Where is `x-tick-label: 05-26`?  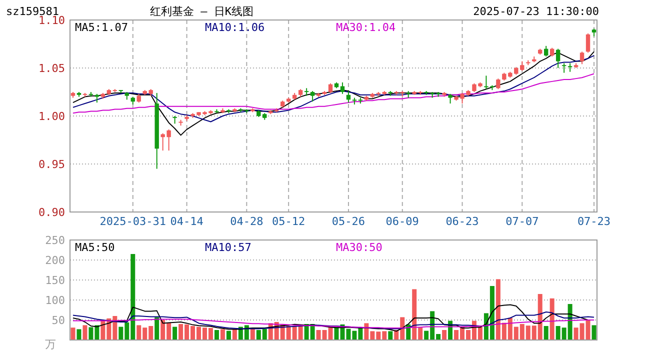 x-tick-label: 05-26 is located at coordinates (349, 221).